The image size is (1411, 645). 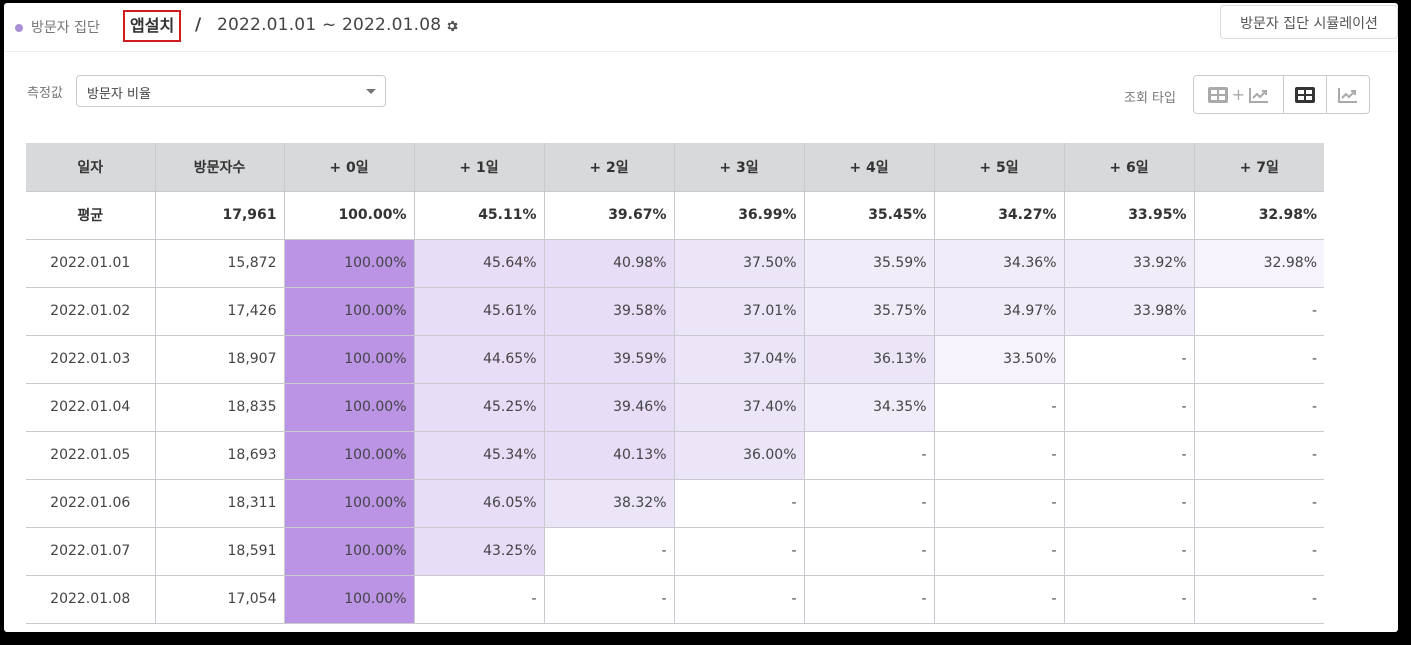 I want to click on gear-icon, so click(x=452, y=25).